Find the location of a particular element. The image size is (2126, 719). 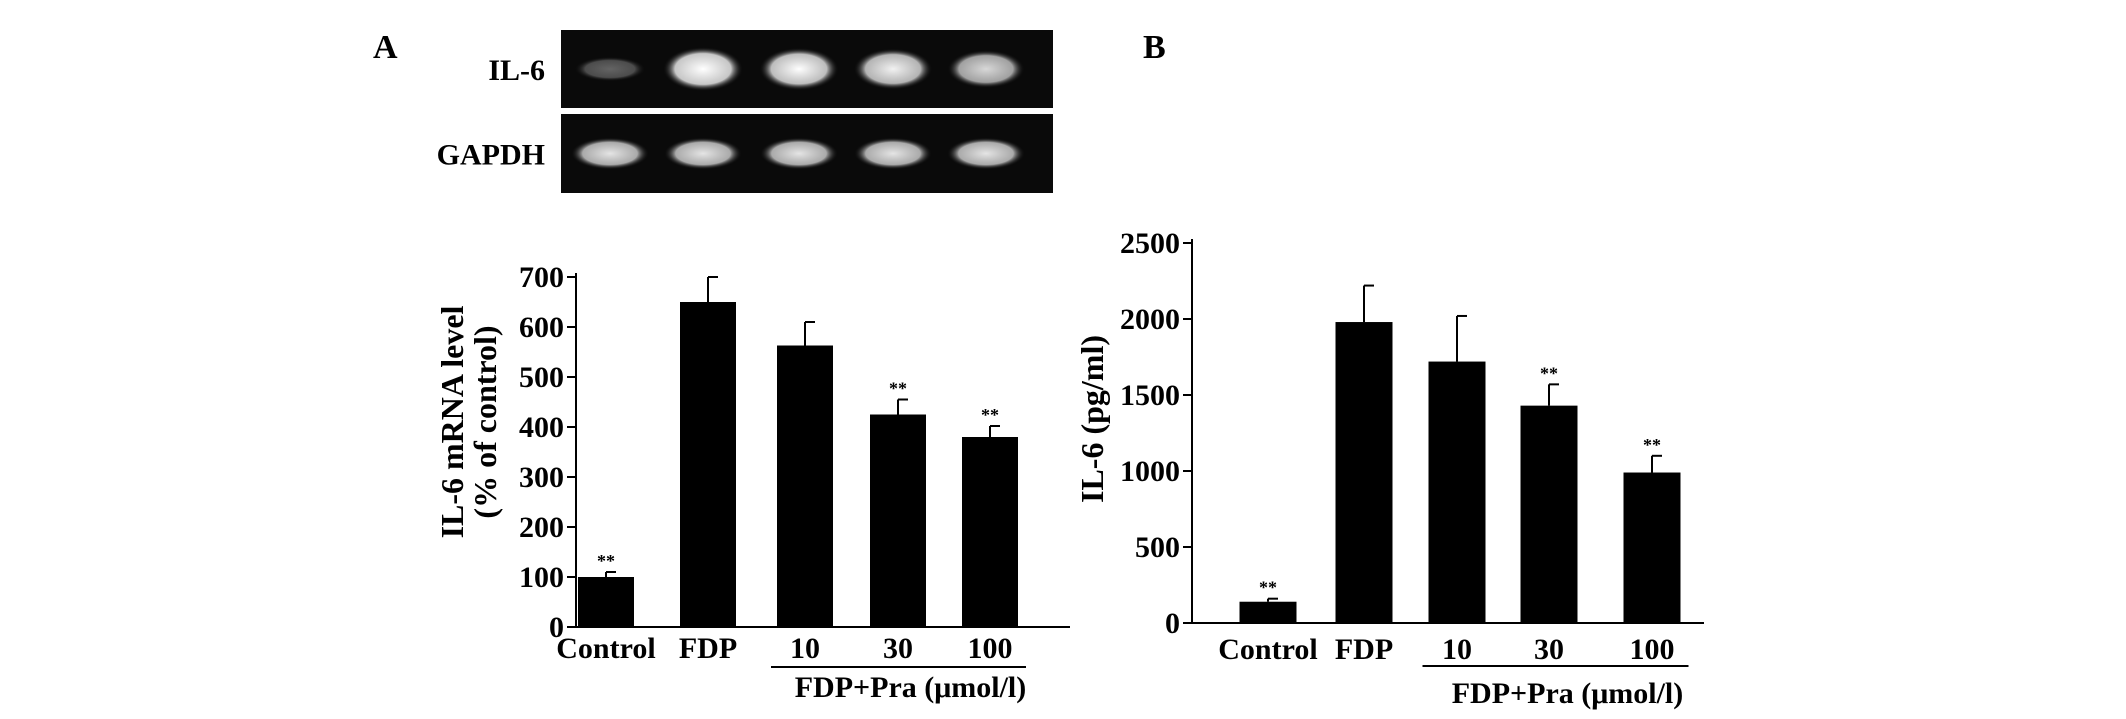

y-tick-label: 300 is located at coordinates (541, 477).